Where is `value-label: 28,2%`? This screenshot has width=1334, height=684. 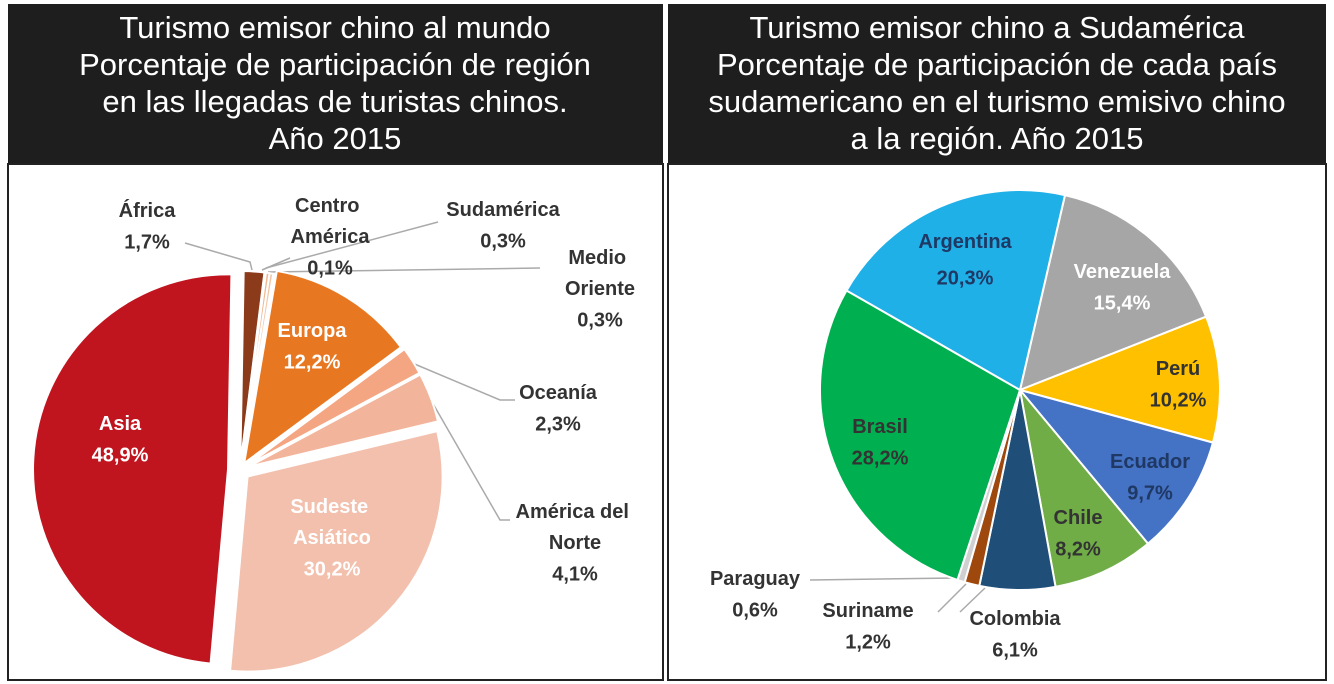 value-label: 28,2% is located at coordinates (880, 458).